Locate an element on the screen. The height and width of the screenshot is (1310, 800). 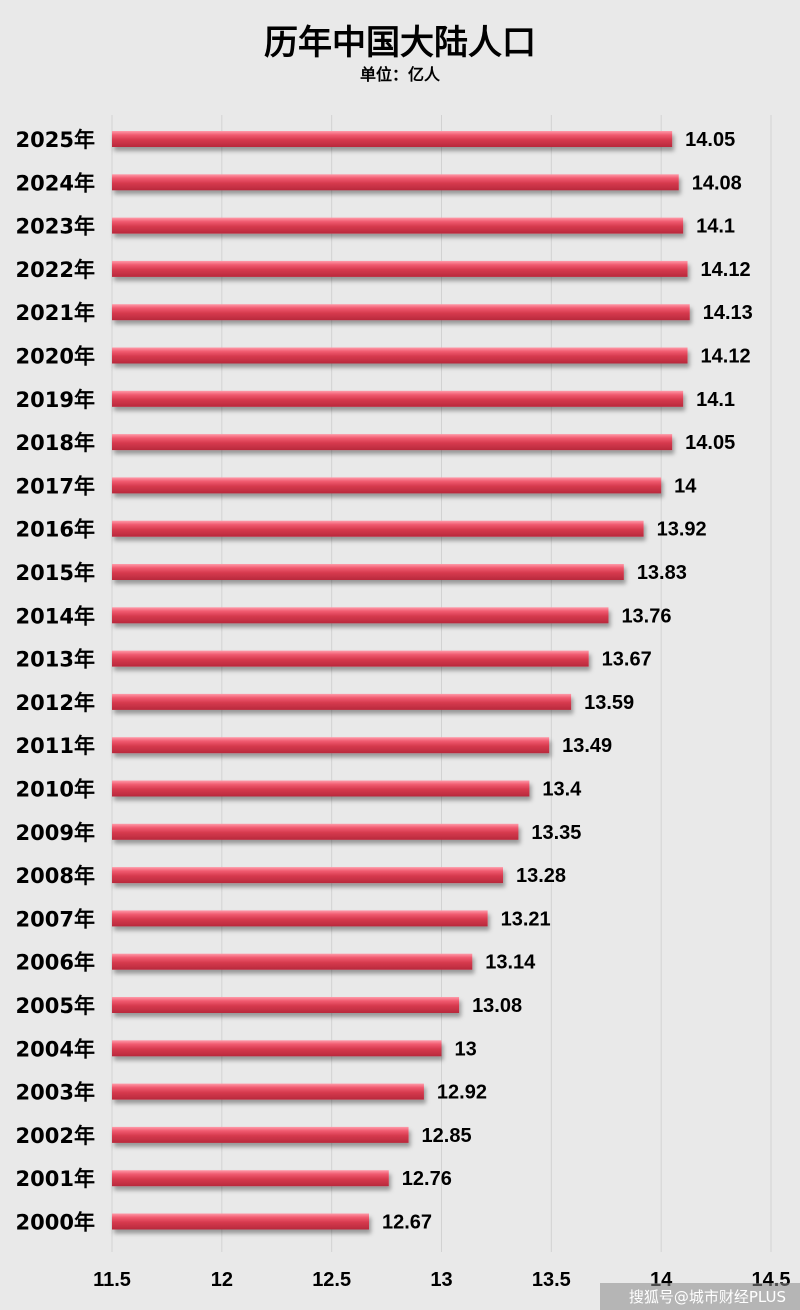
value-label-15: 13.4 is located at coordinates (562, 790).